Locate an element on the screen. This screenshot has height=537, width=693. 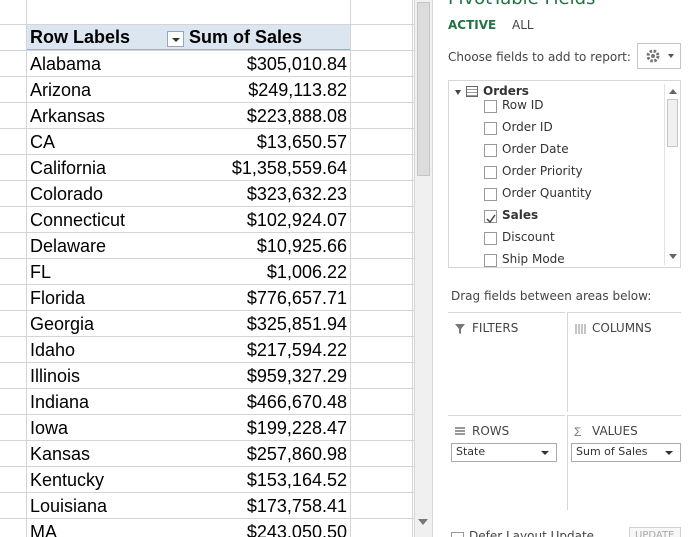
area-glyph: Σ is located at coordinates (577, 432).